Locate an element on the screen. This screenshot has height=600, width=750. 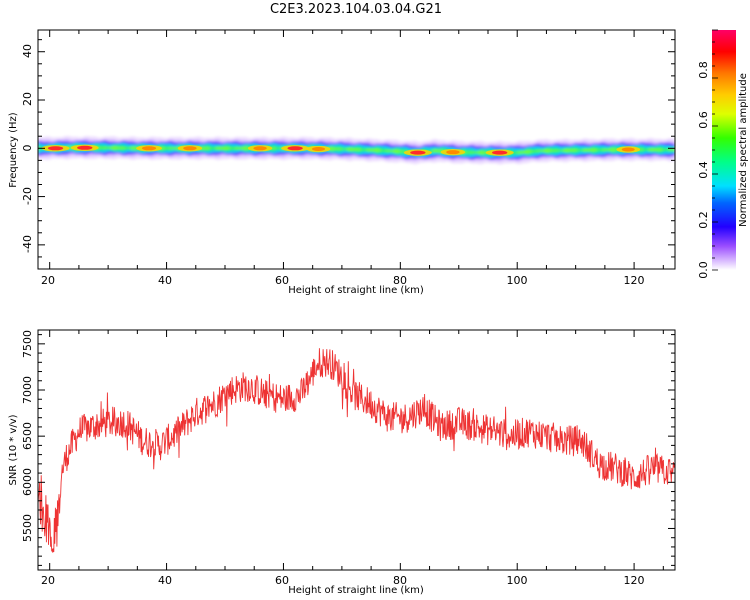
spectrogram-x-tick: 20 is located at coordinates (48, 280).